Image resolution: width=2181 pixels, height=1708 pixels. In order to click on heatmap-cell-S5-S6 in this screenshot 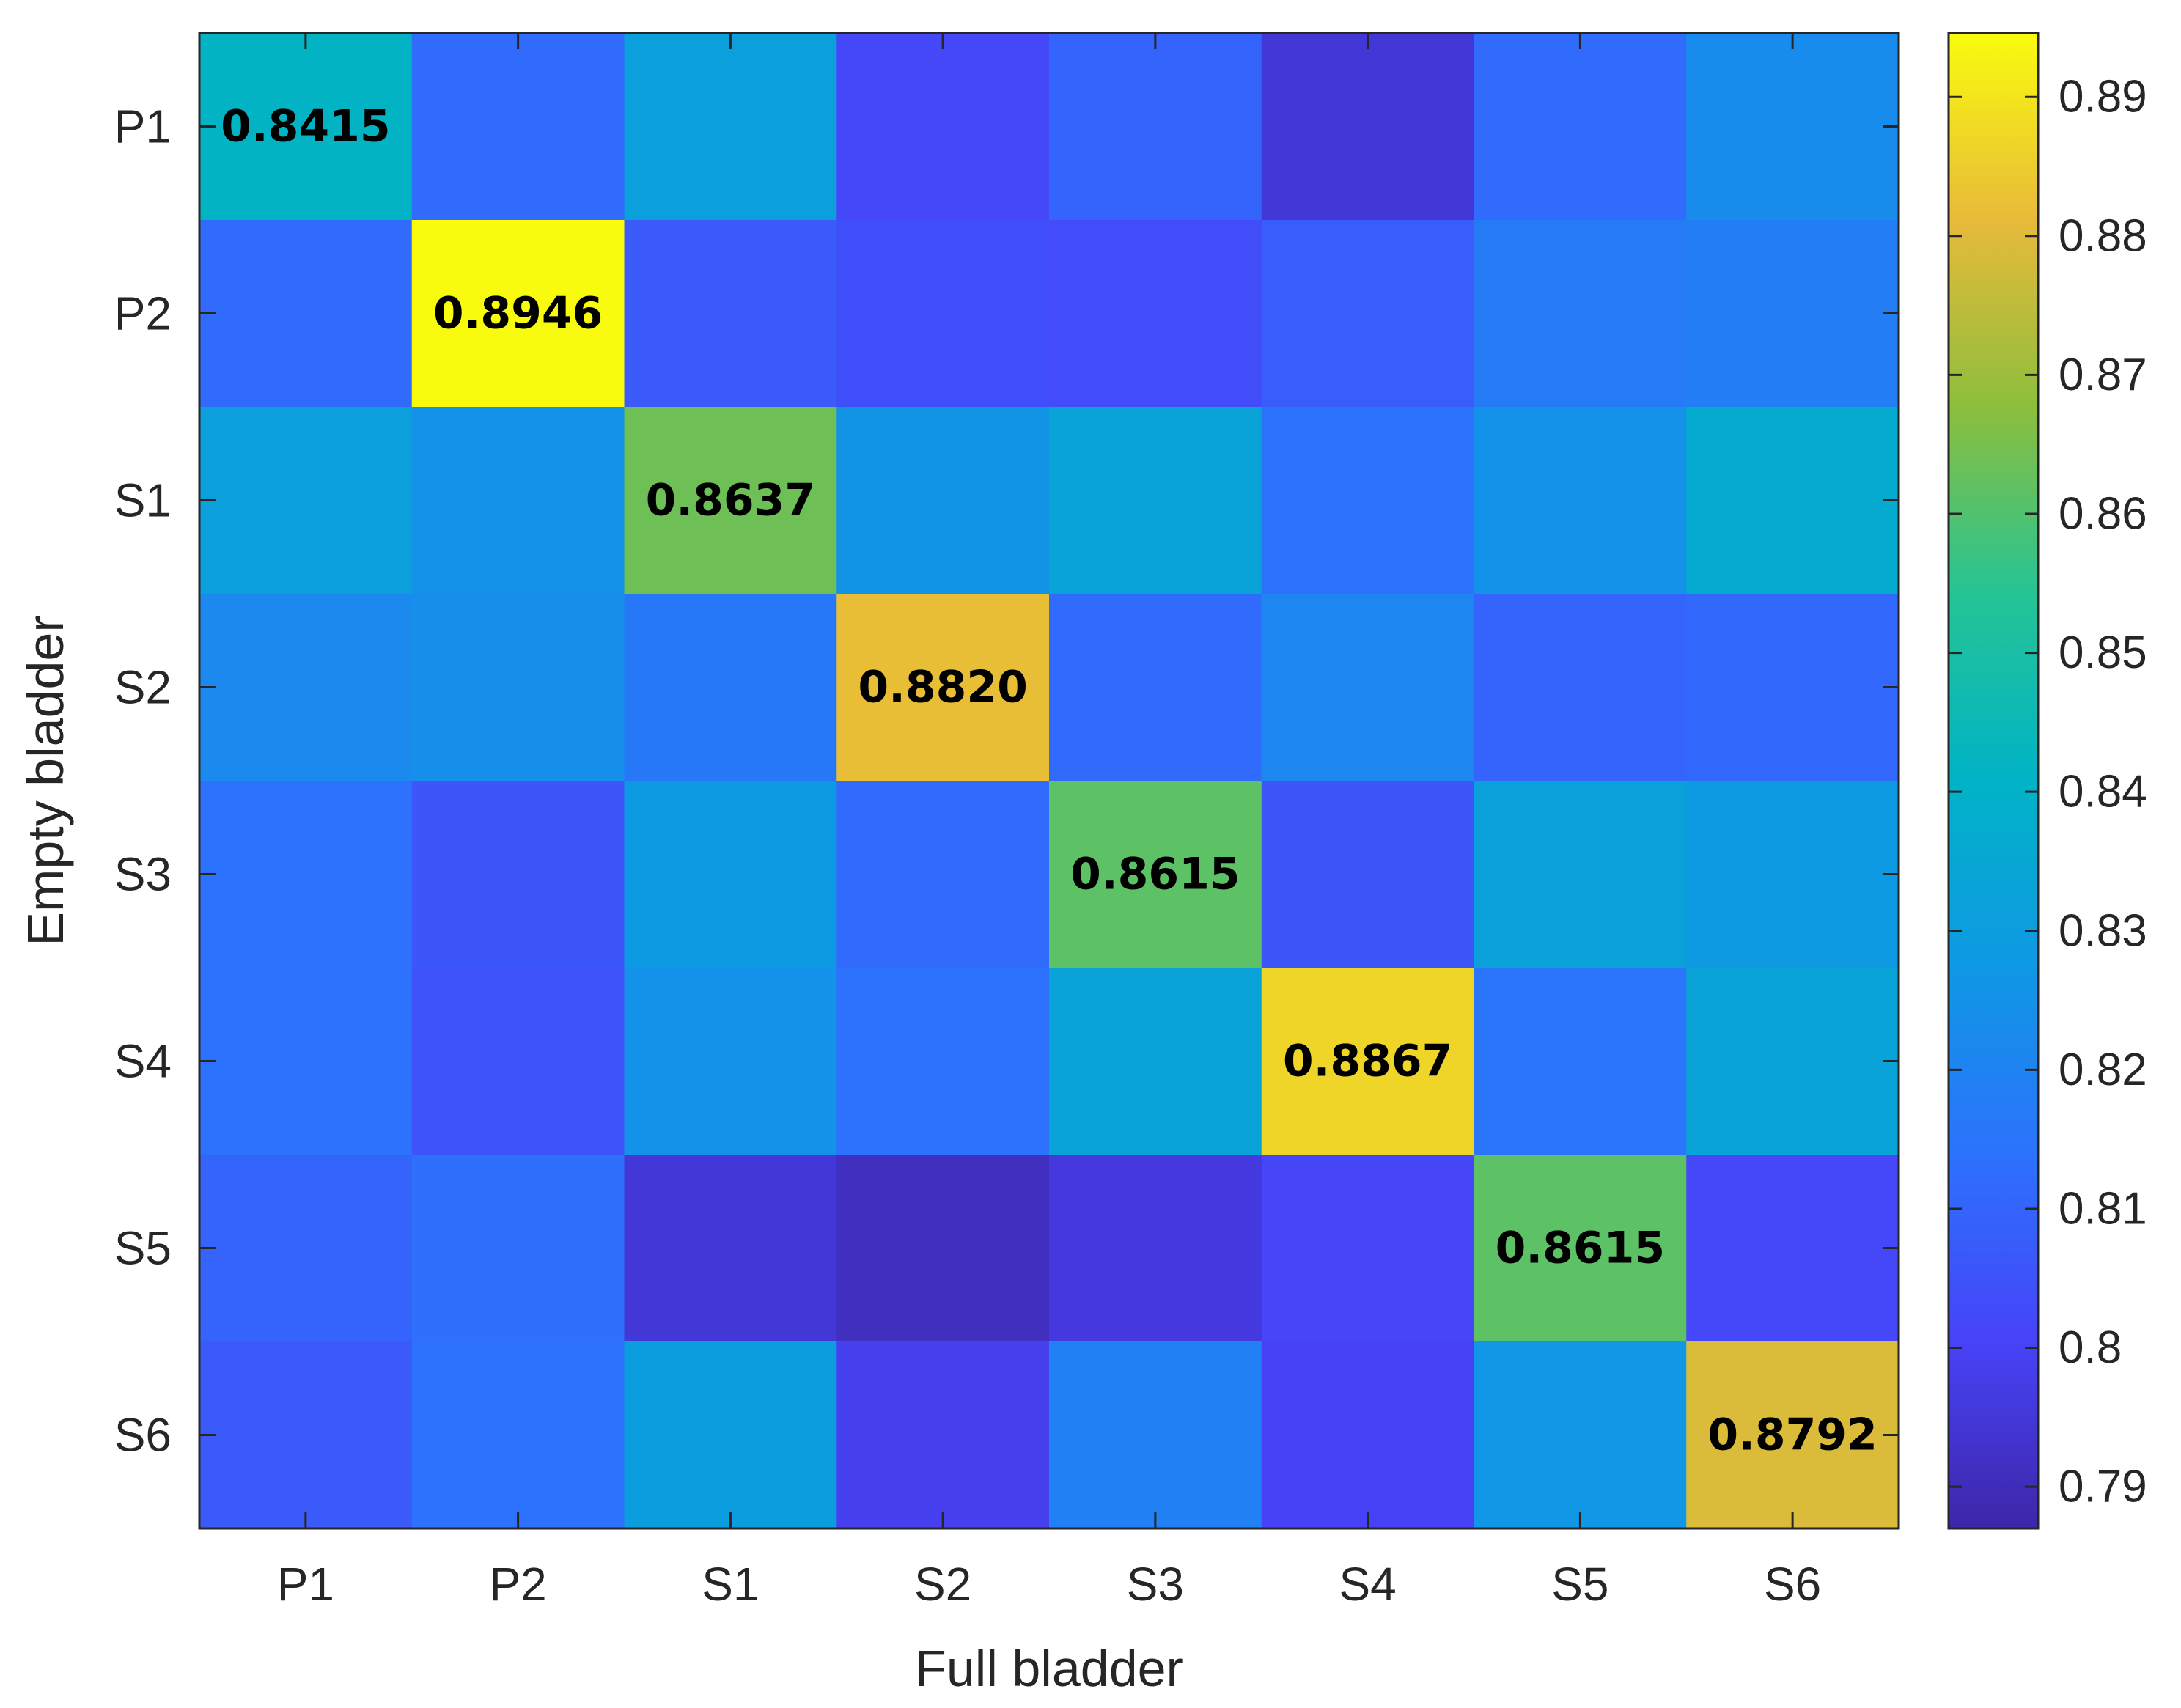, I will do `click(1792, 1248)`.